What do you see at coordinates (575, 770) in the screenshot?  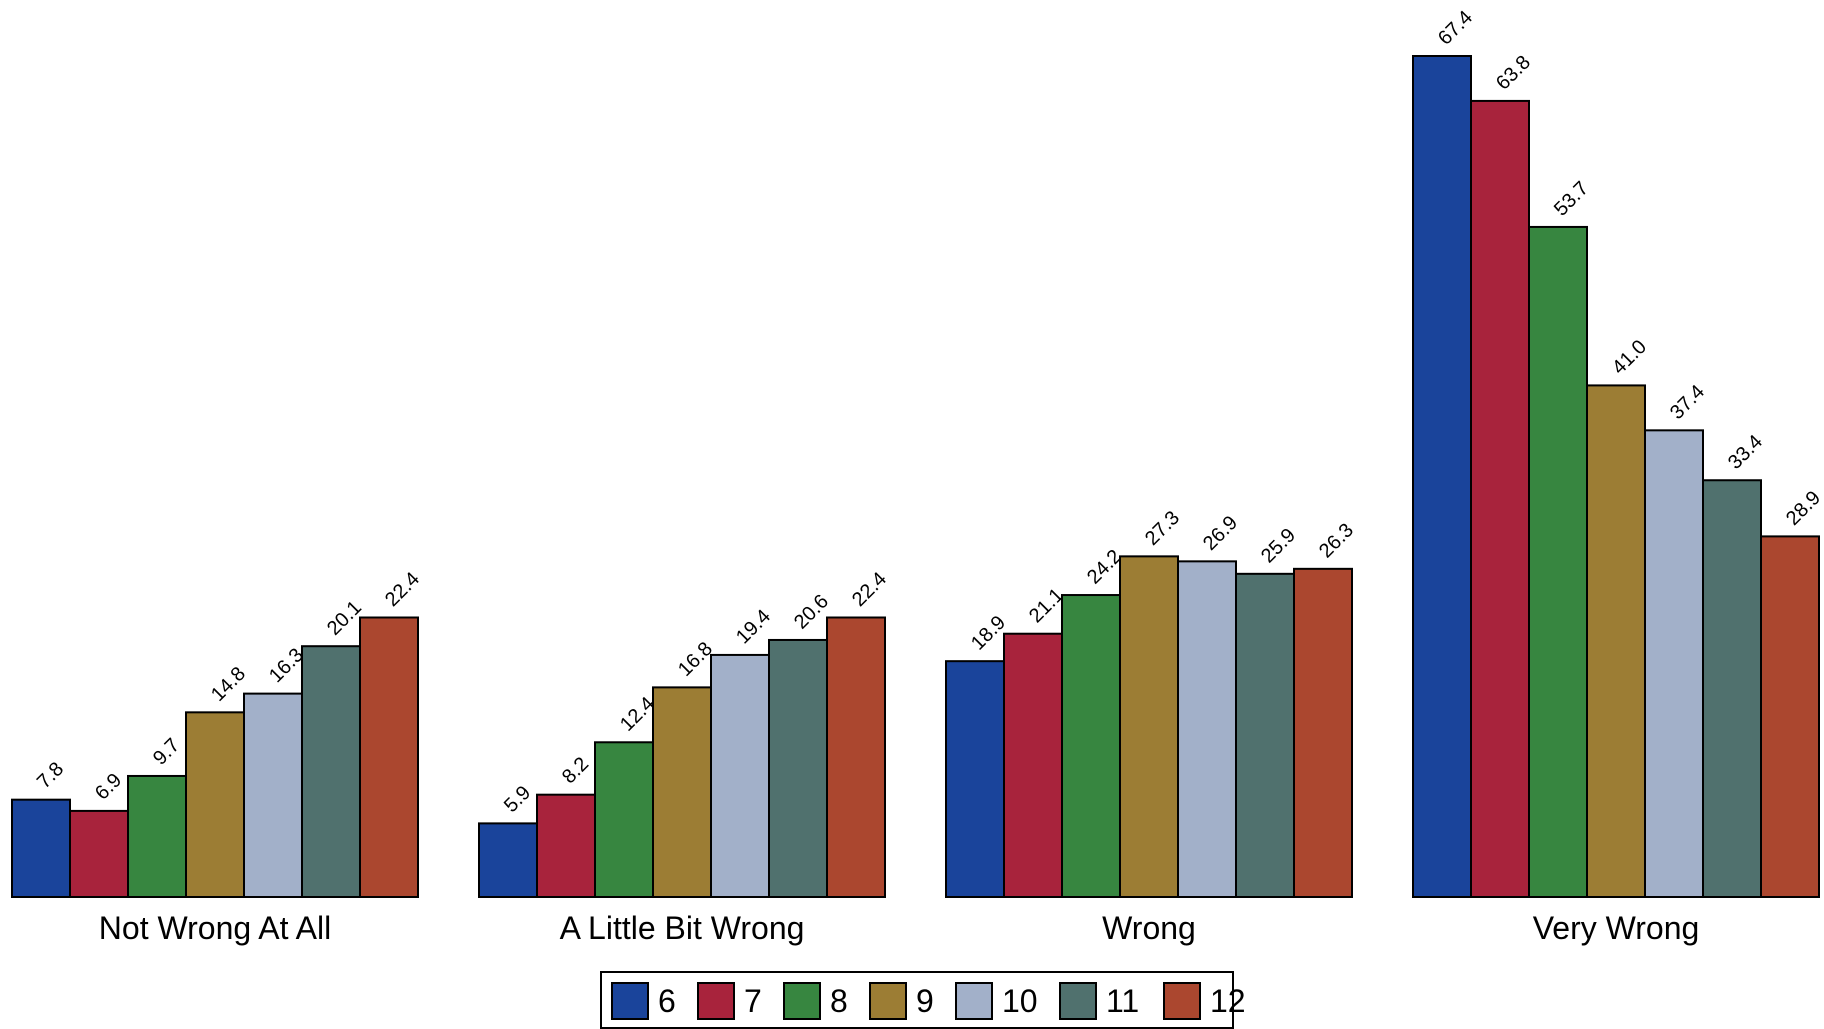 I see `data-label: 8.2` at bounding box center [575, 770].